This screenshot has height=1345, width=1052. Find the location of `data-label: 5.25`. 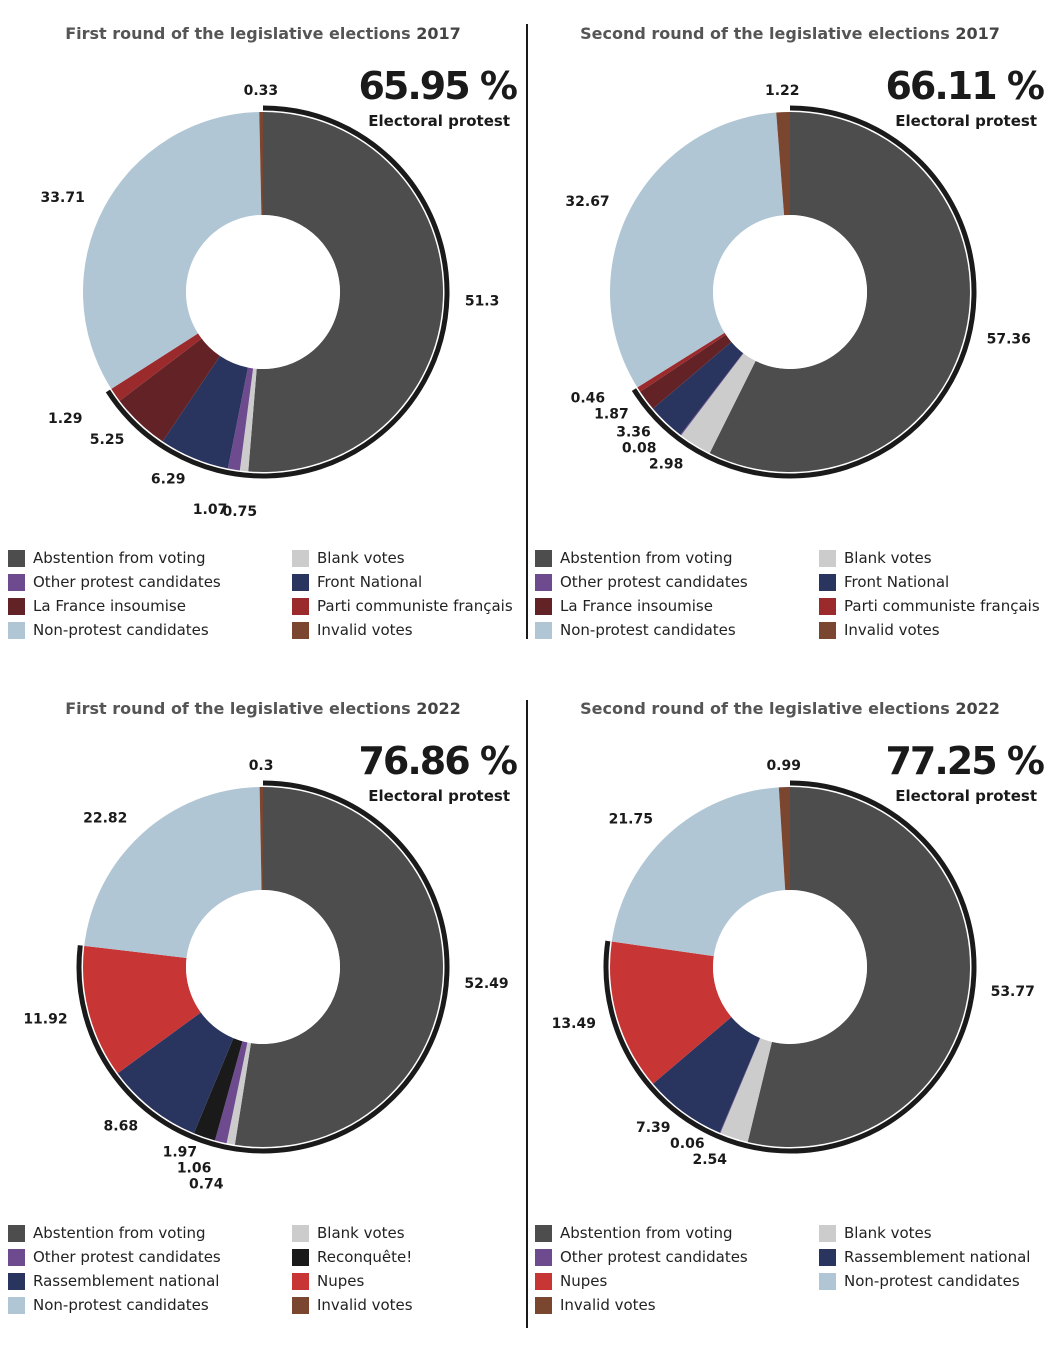

data-label: 5.25 is located at coordinates (107, 440).